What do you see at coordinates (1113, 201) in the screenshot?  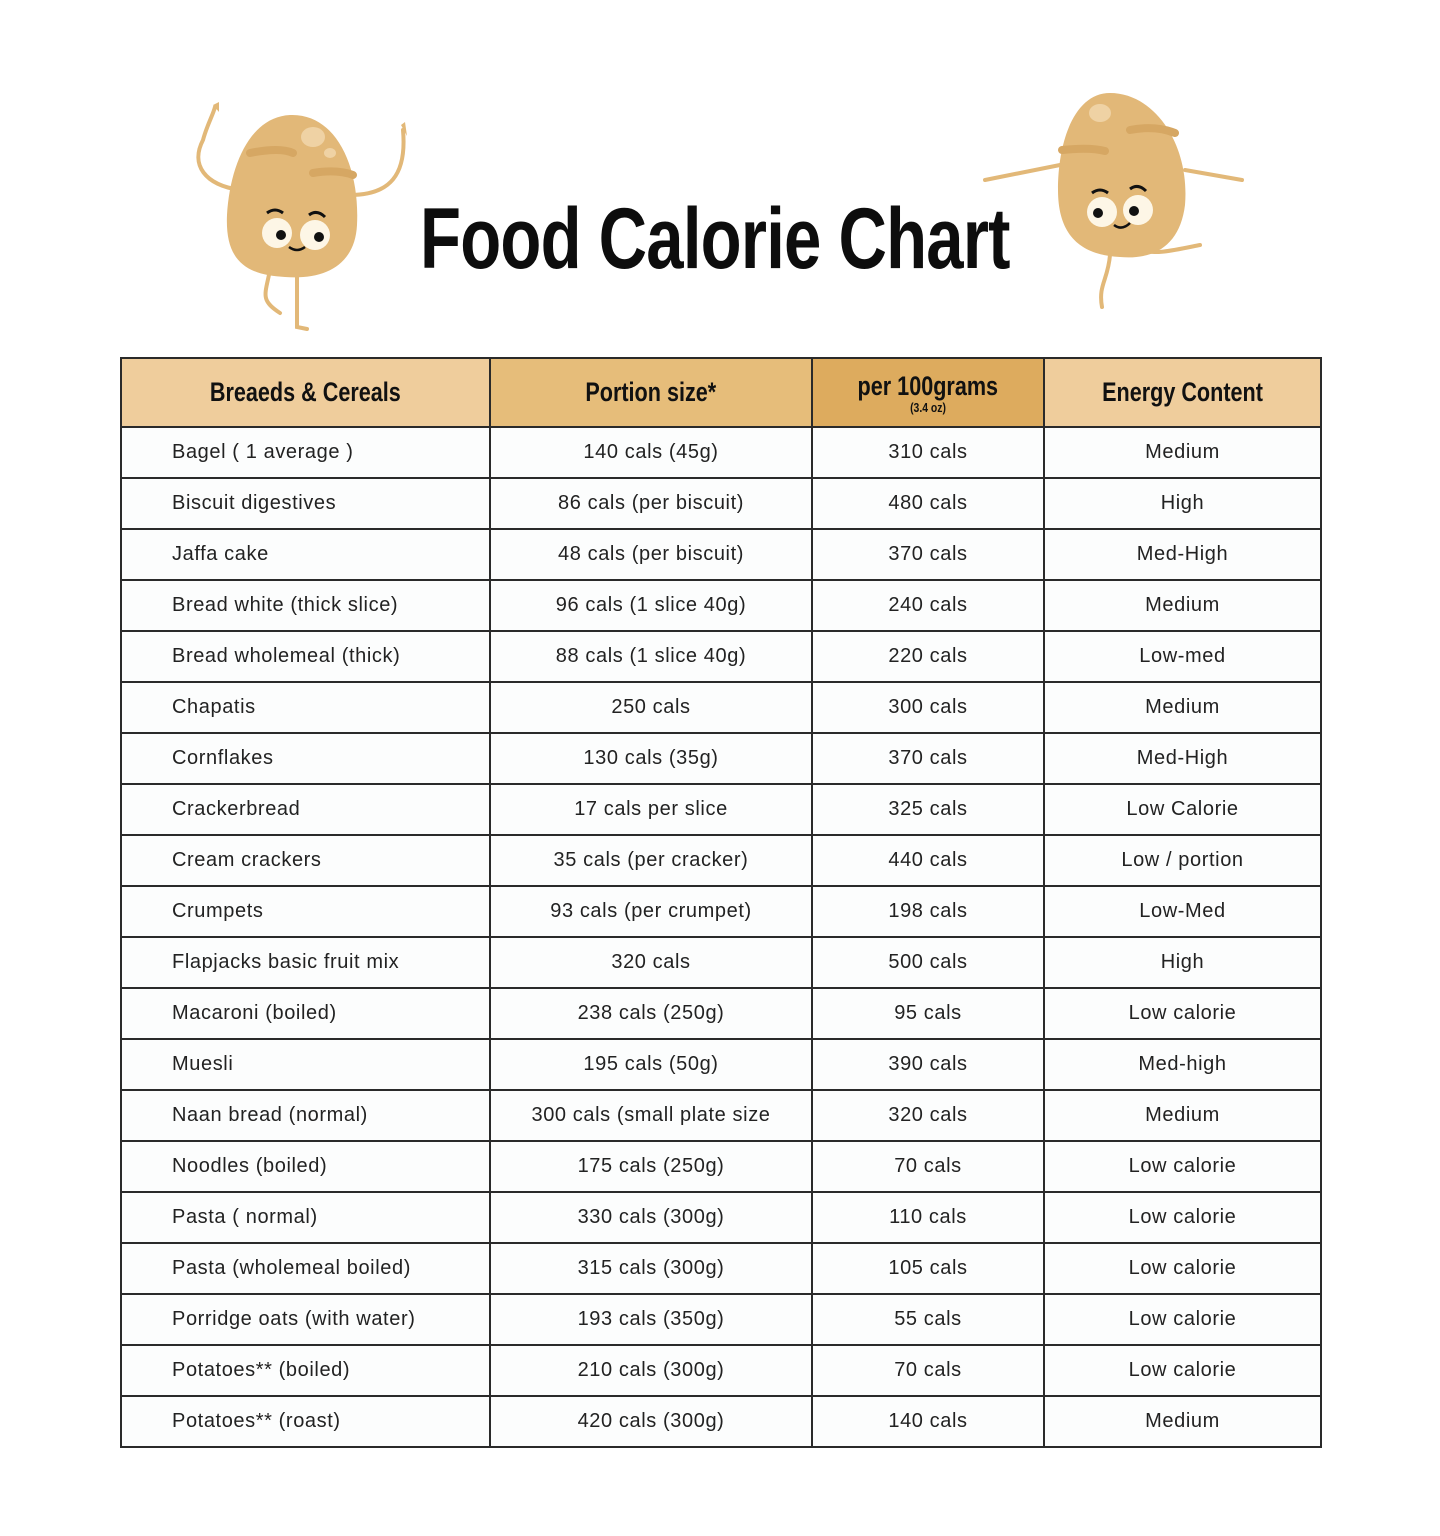 I see `potato-mascot-right-icon` at bounding box center [1113, 201].